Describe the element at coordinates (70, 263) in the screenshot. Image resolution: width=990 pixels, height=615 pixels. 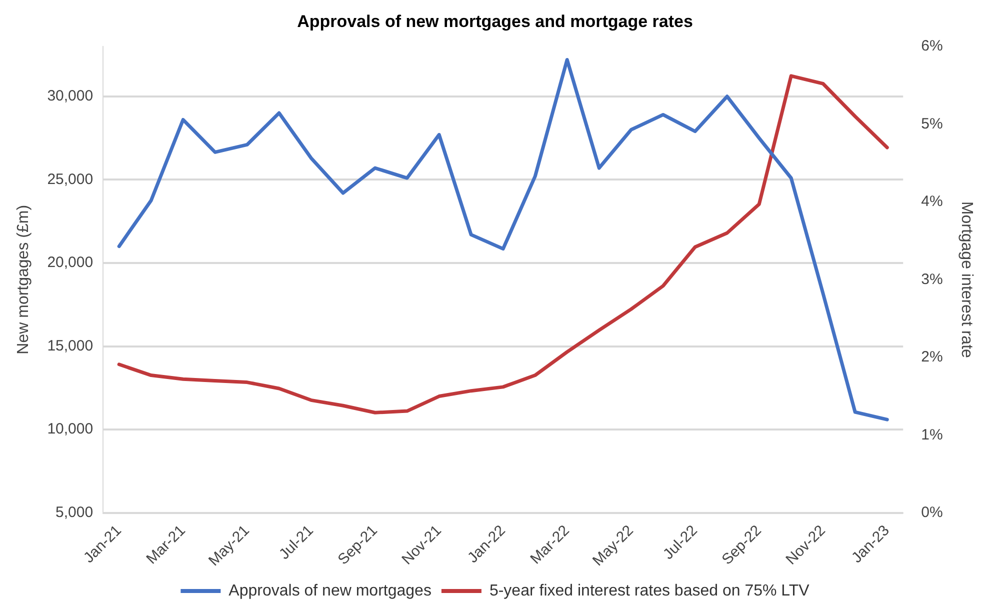
I see `y-tick-label: 20,000` at that location.